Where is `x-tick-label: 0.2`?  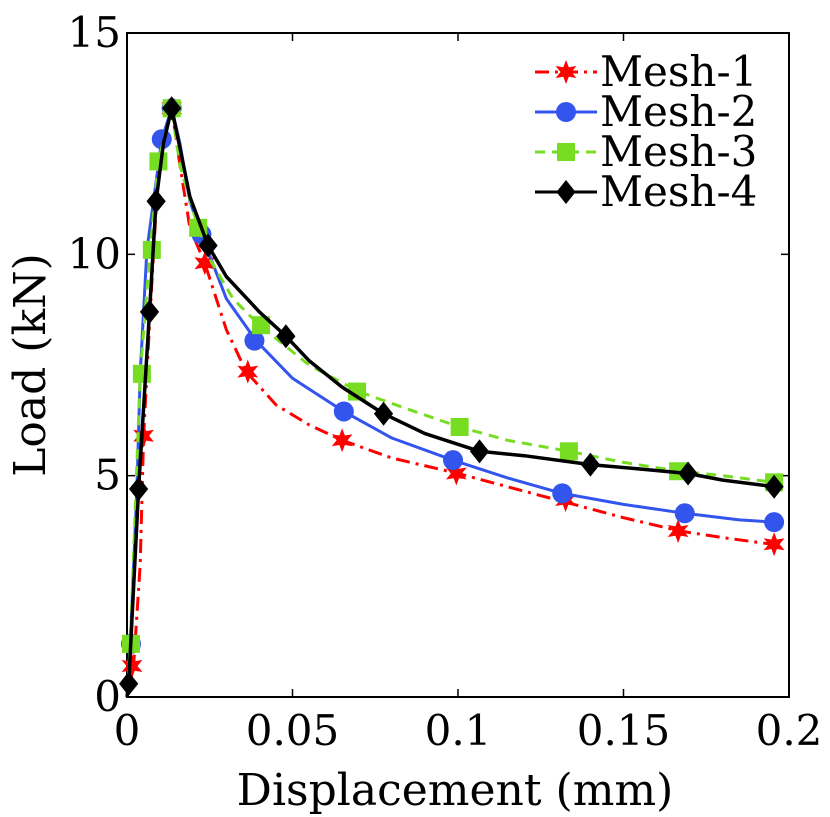 x-tick-label: 0.2 is located at coordinates (789, 730).